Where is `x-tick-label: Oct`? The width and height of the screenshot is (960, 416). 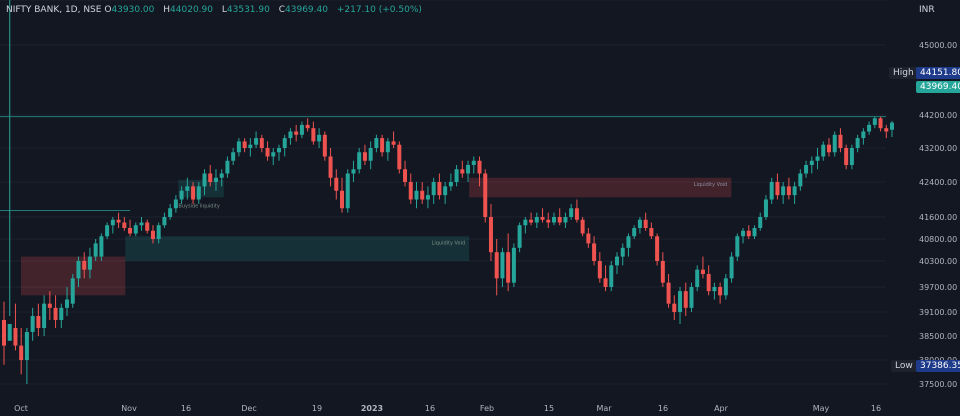 x-tick-label: Oct is located at coordinates (21, 408).